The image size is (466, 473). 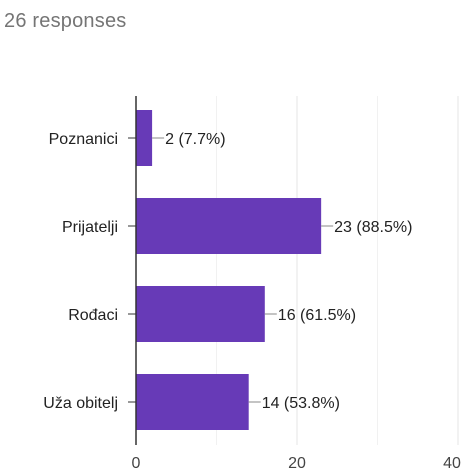 I want to click on x-tick-label-20: 20, so click(x=297, y=463).